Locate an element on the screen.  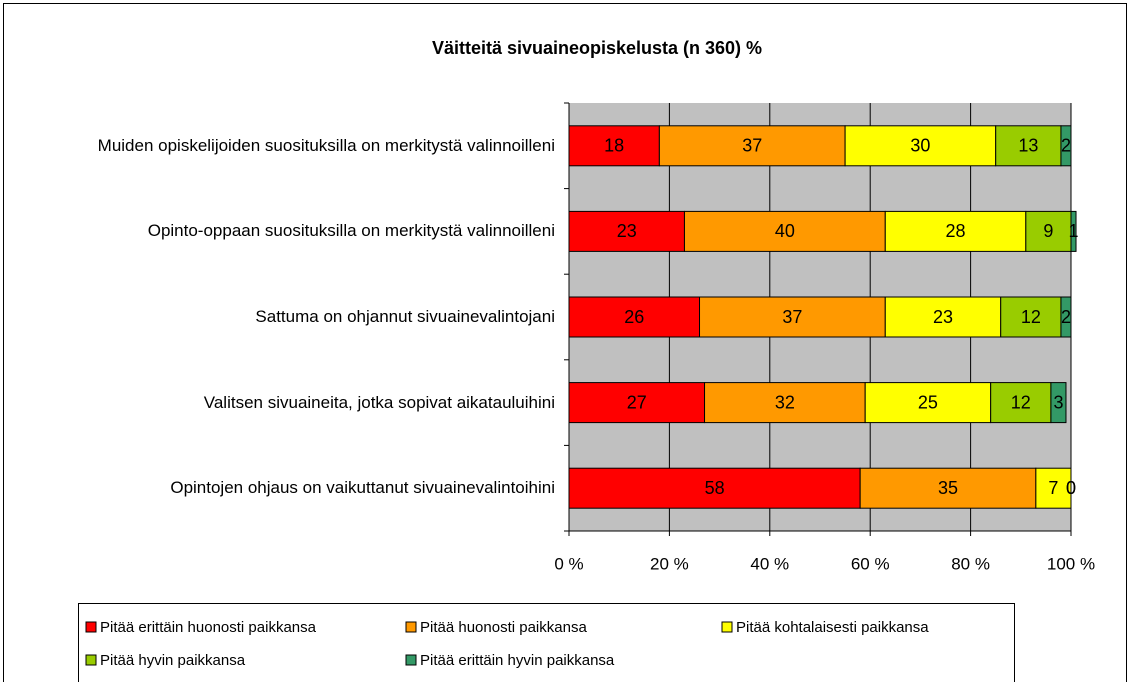
legend-label: Pitää erittäin hyvin paikkansa is located at coordinates (517, 660).